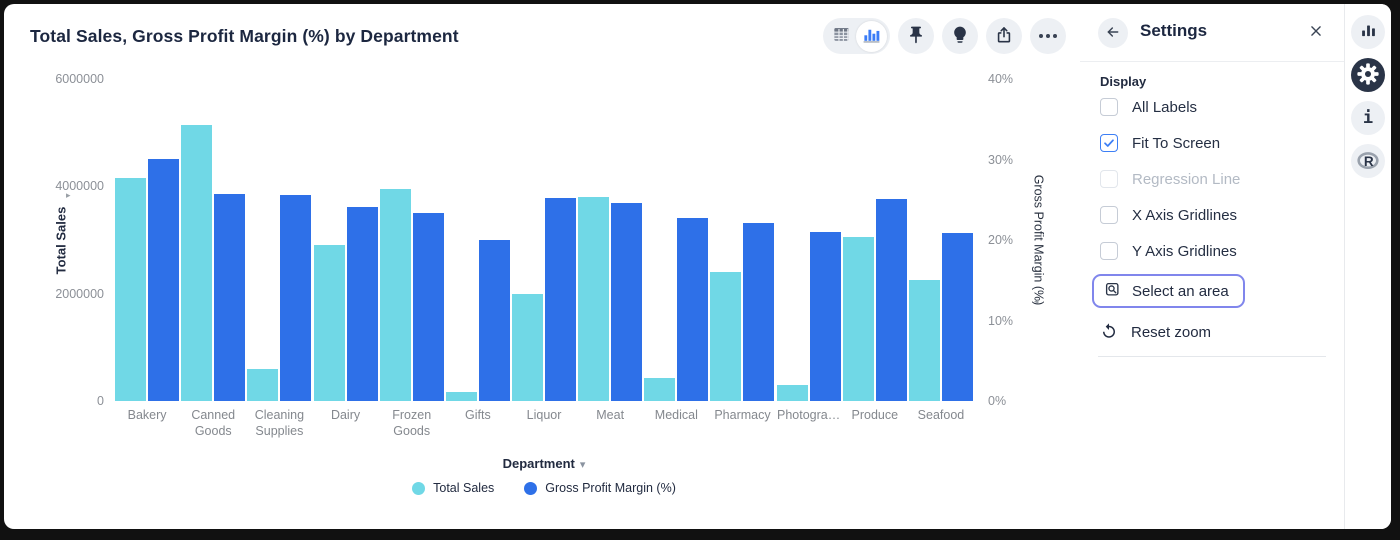 The height and width of the screenshot is (540, 1400). I want to click on settings-title: Settings, so click(1174, 30).